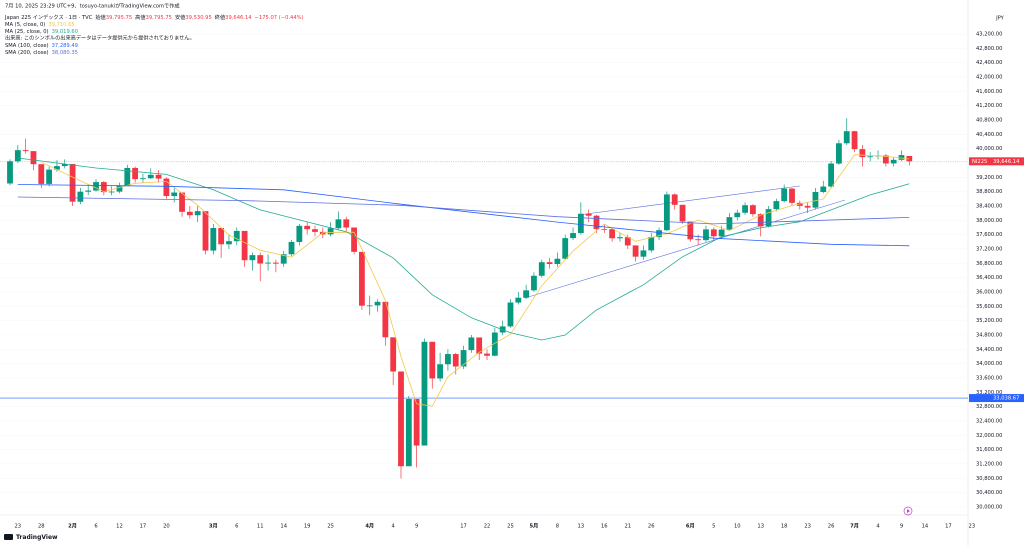  I want to click on currency: JPY, so click(1000, 19).